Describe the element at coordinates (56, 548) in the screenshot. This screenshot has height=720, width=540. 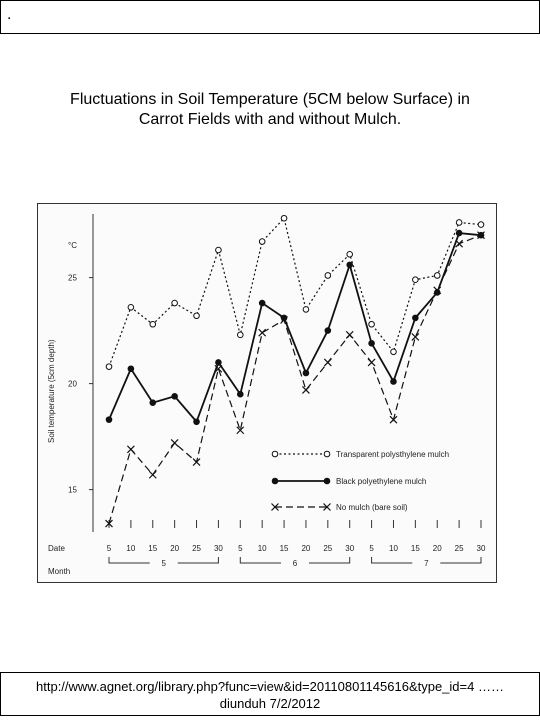
I see `x-row-label-date: Date` at that location.